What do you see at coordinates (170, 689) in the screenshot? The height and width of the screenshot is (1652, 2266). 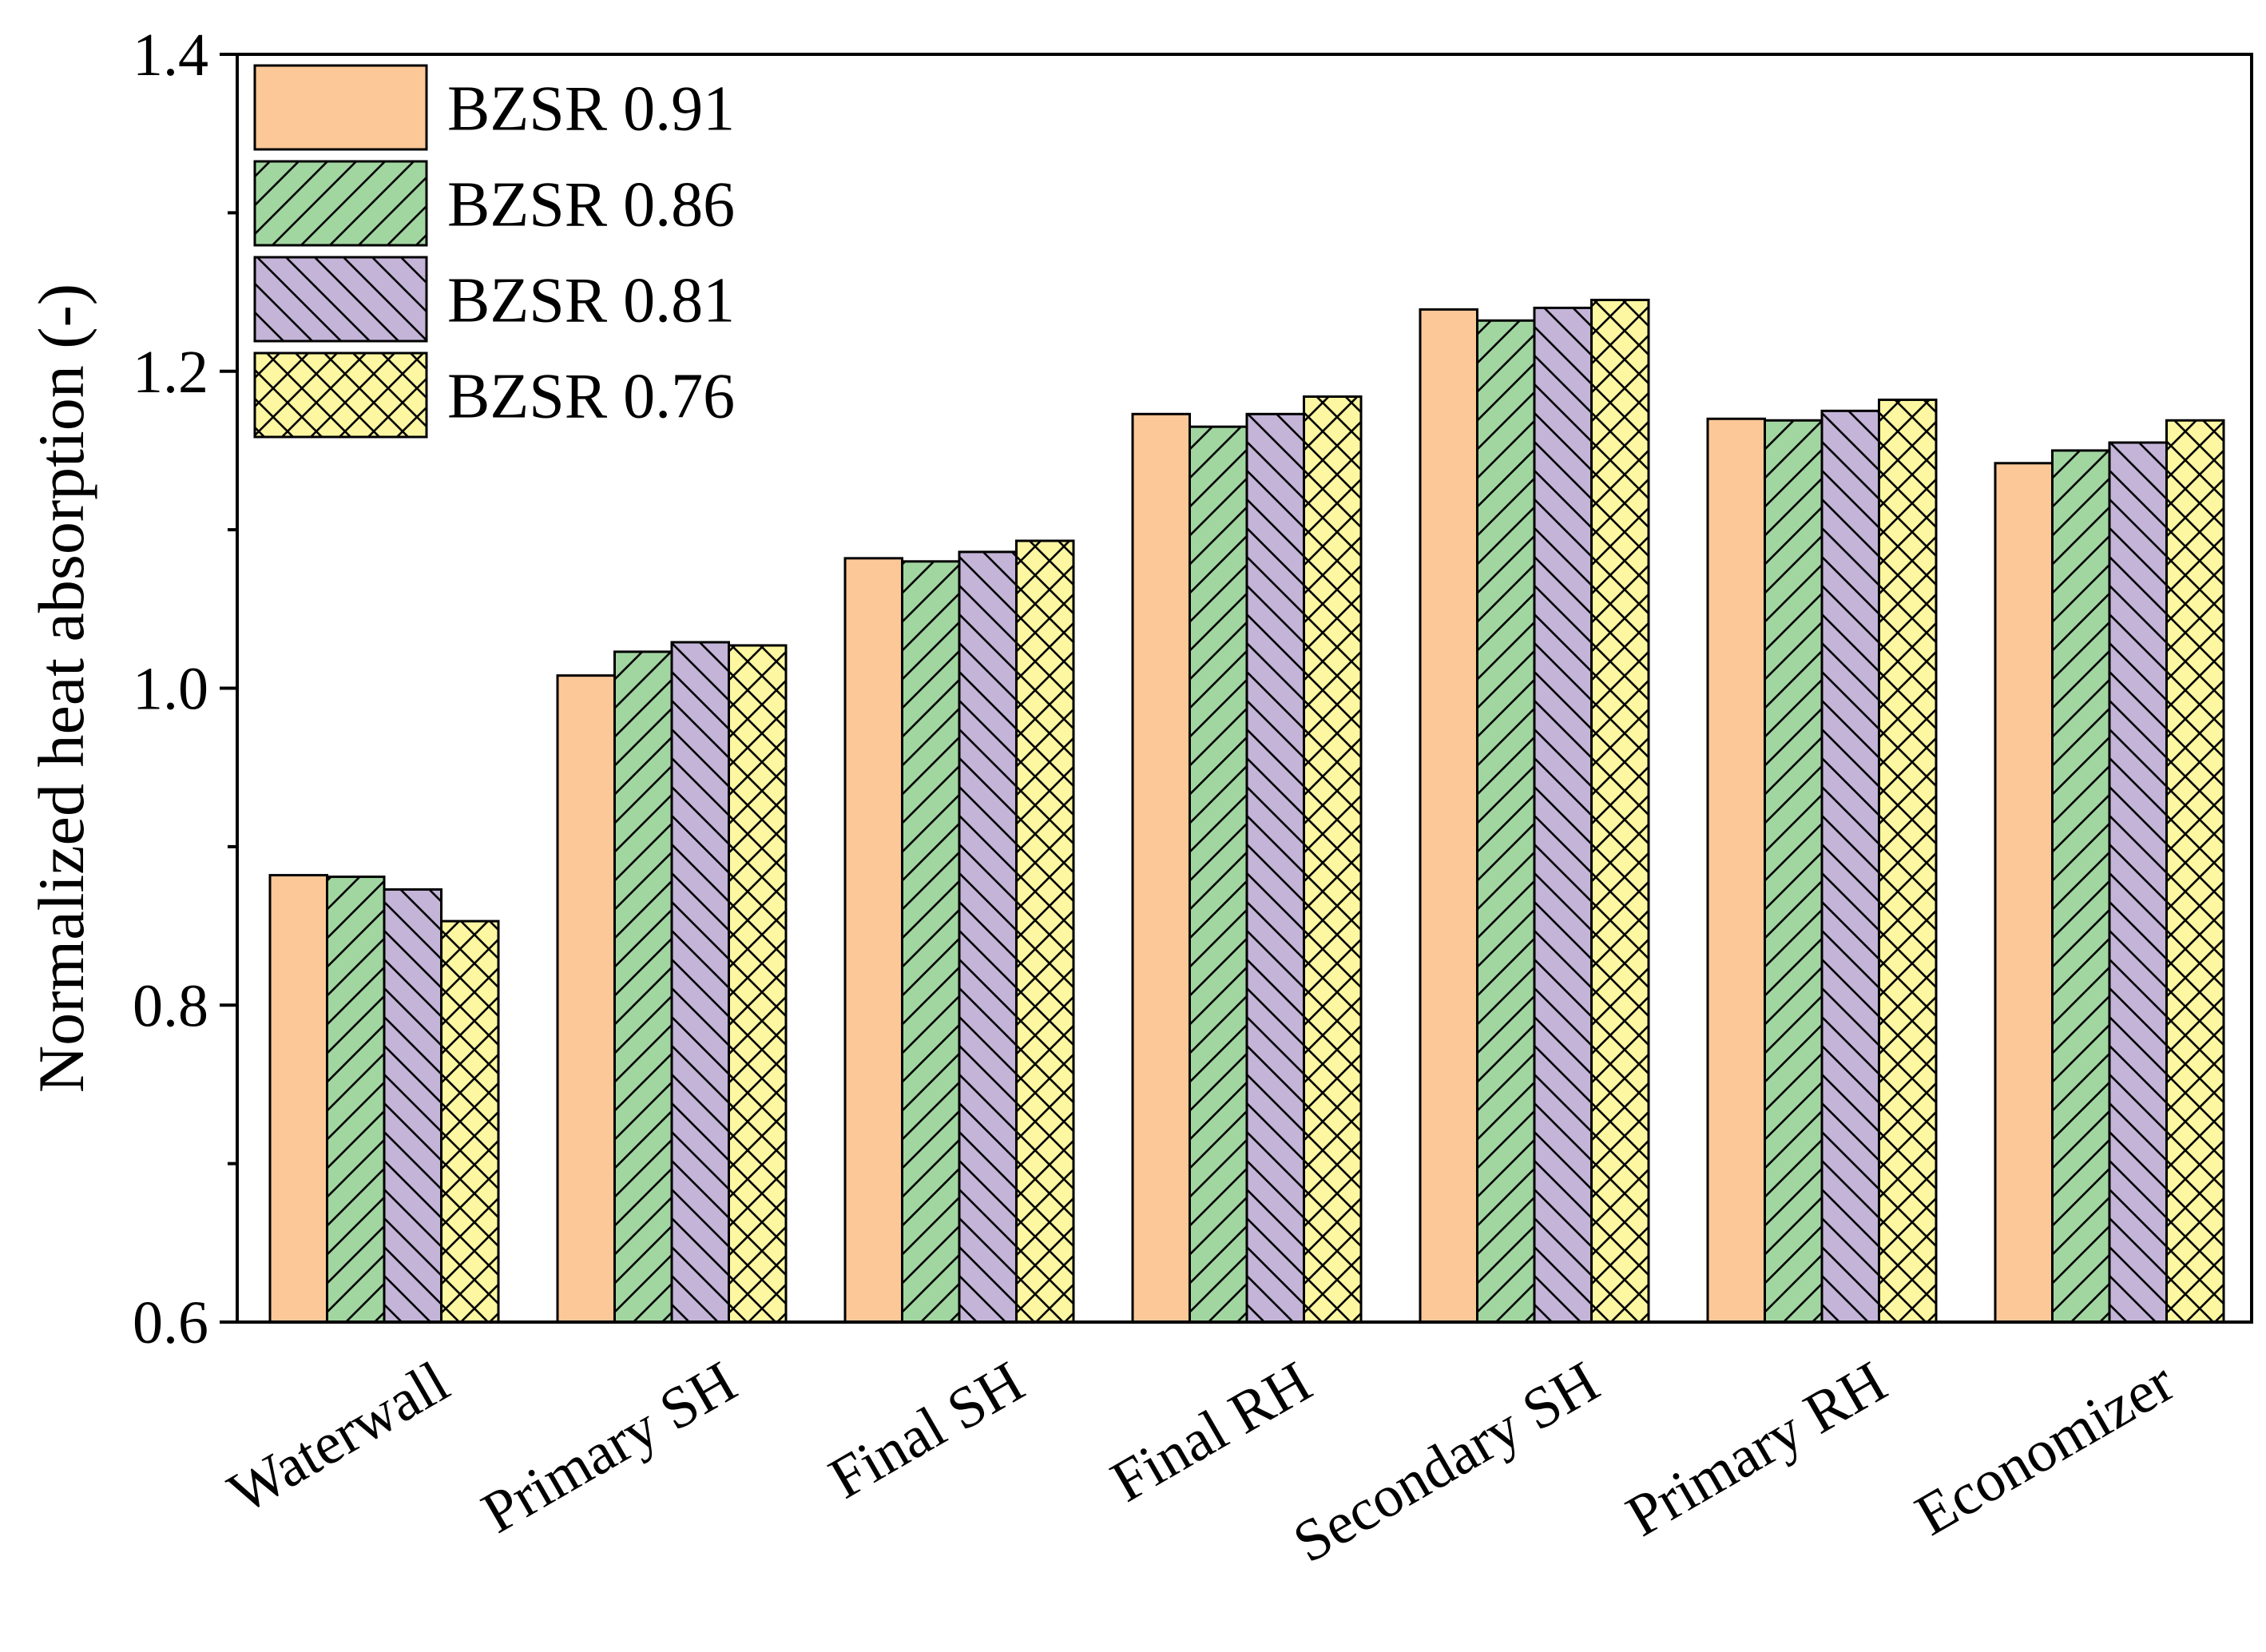 I see `y-tick-label-1-0: 1.0` at bounding box center [170, 689].